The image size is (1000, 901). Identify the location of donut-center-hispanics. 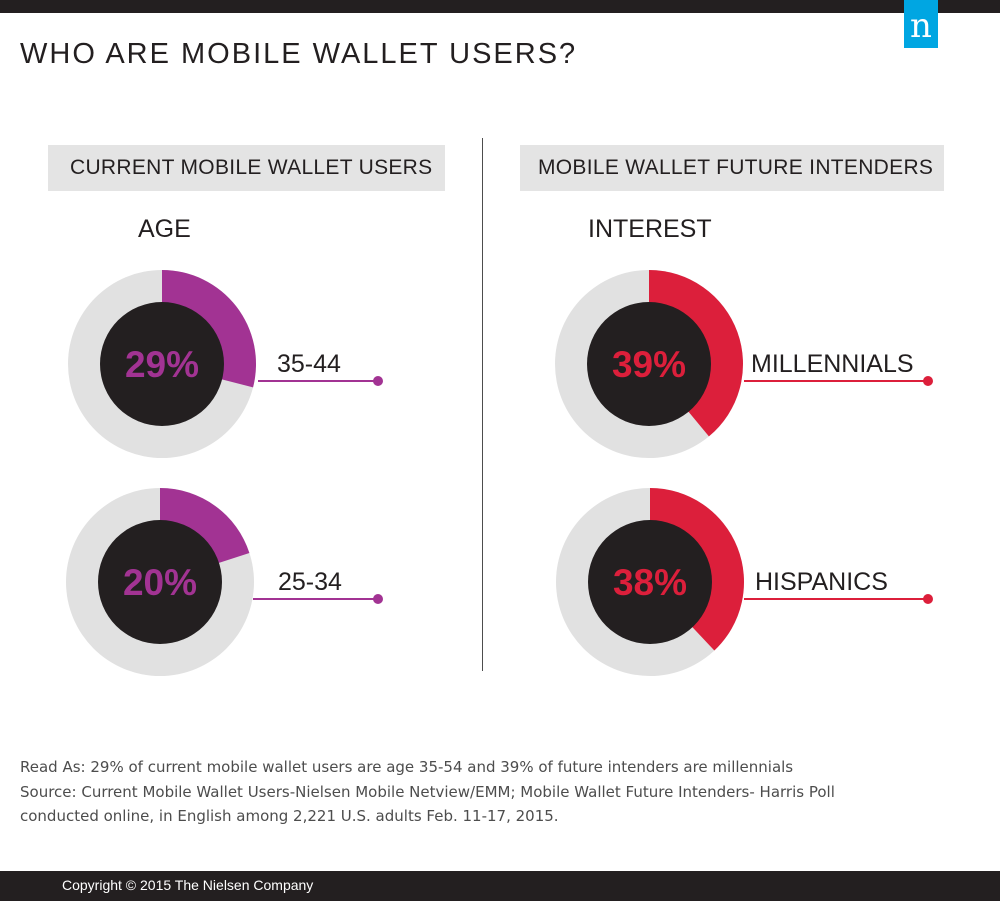
(650, 582).